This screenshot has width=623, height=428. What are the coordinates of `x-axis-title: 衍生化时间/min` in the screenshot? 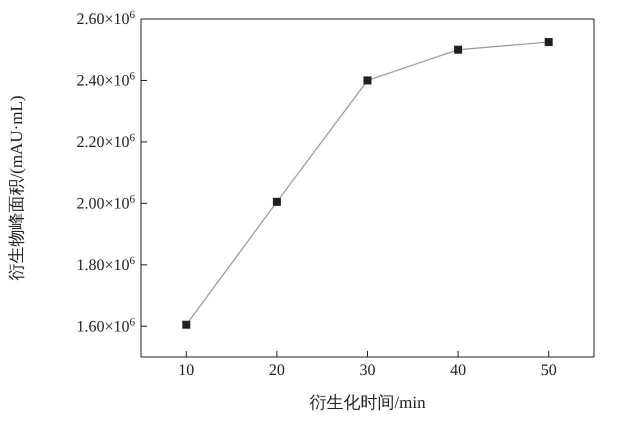 It's located at (367, 402).